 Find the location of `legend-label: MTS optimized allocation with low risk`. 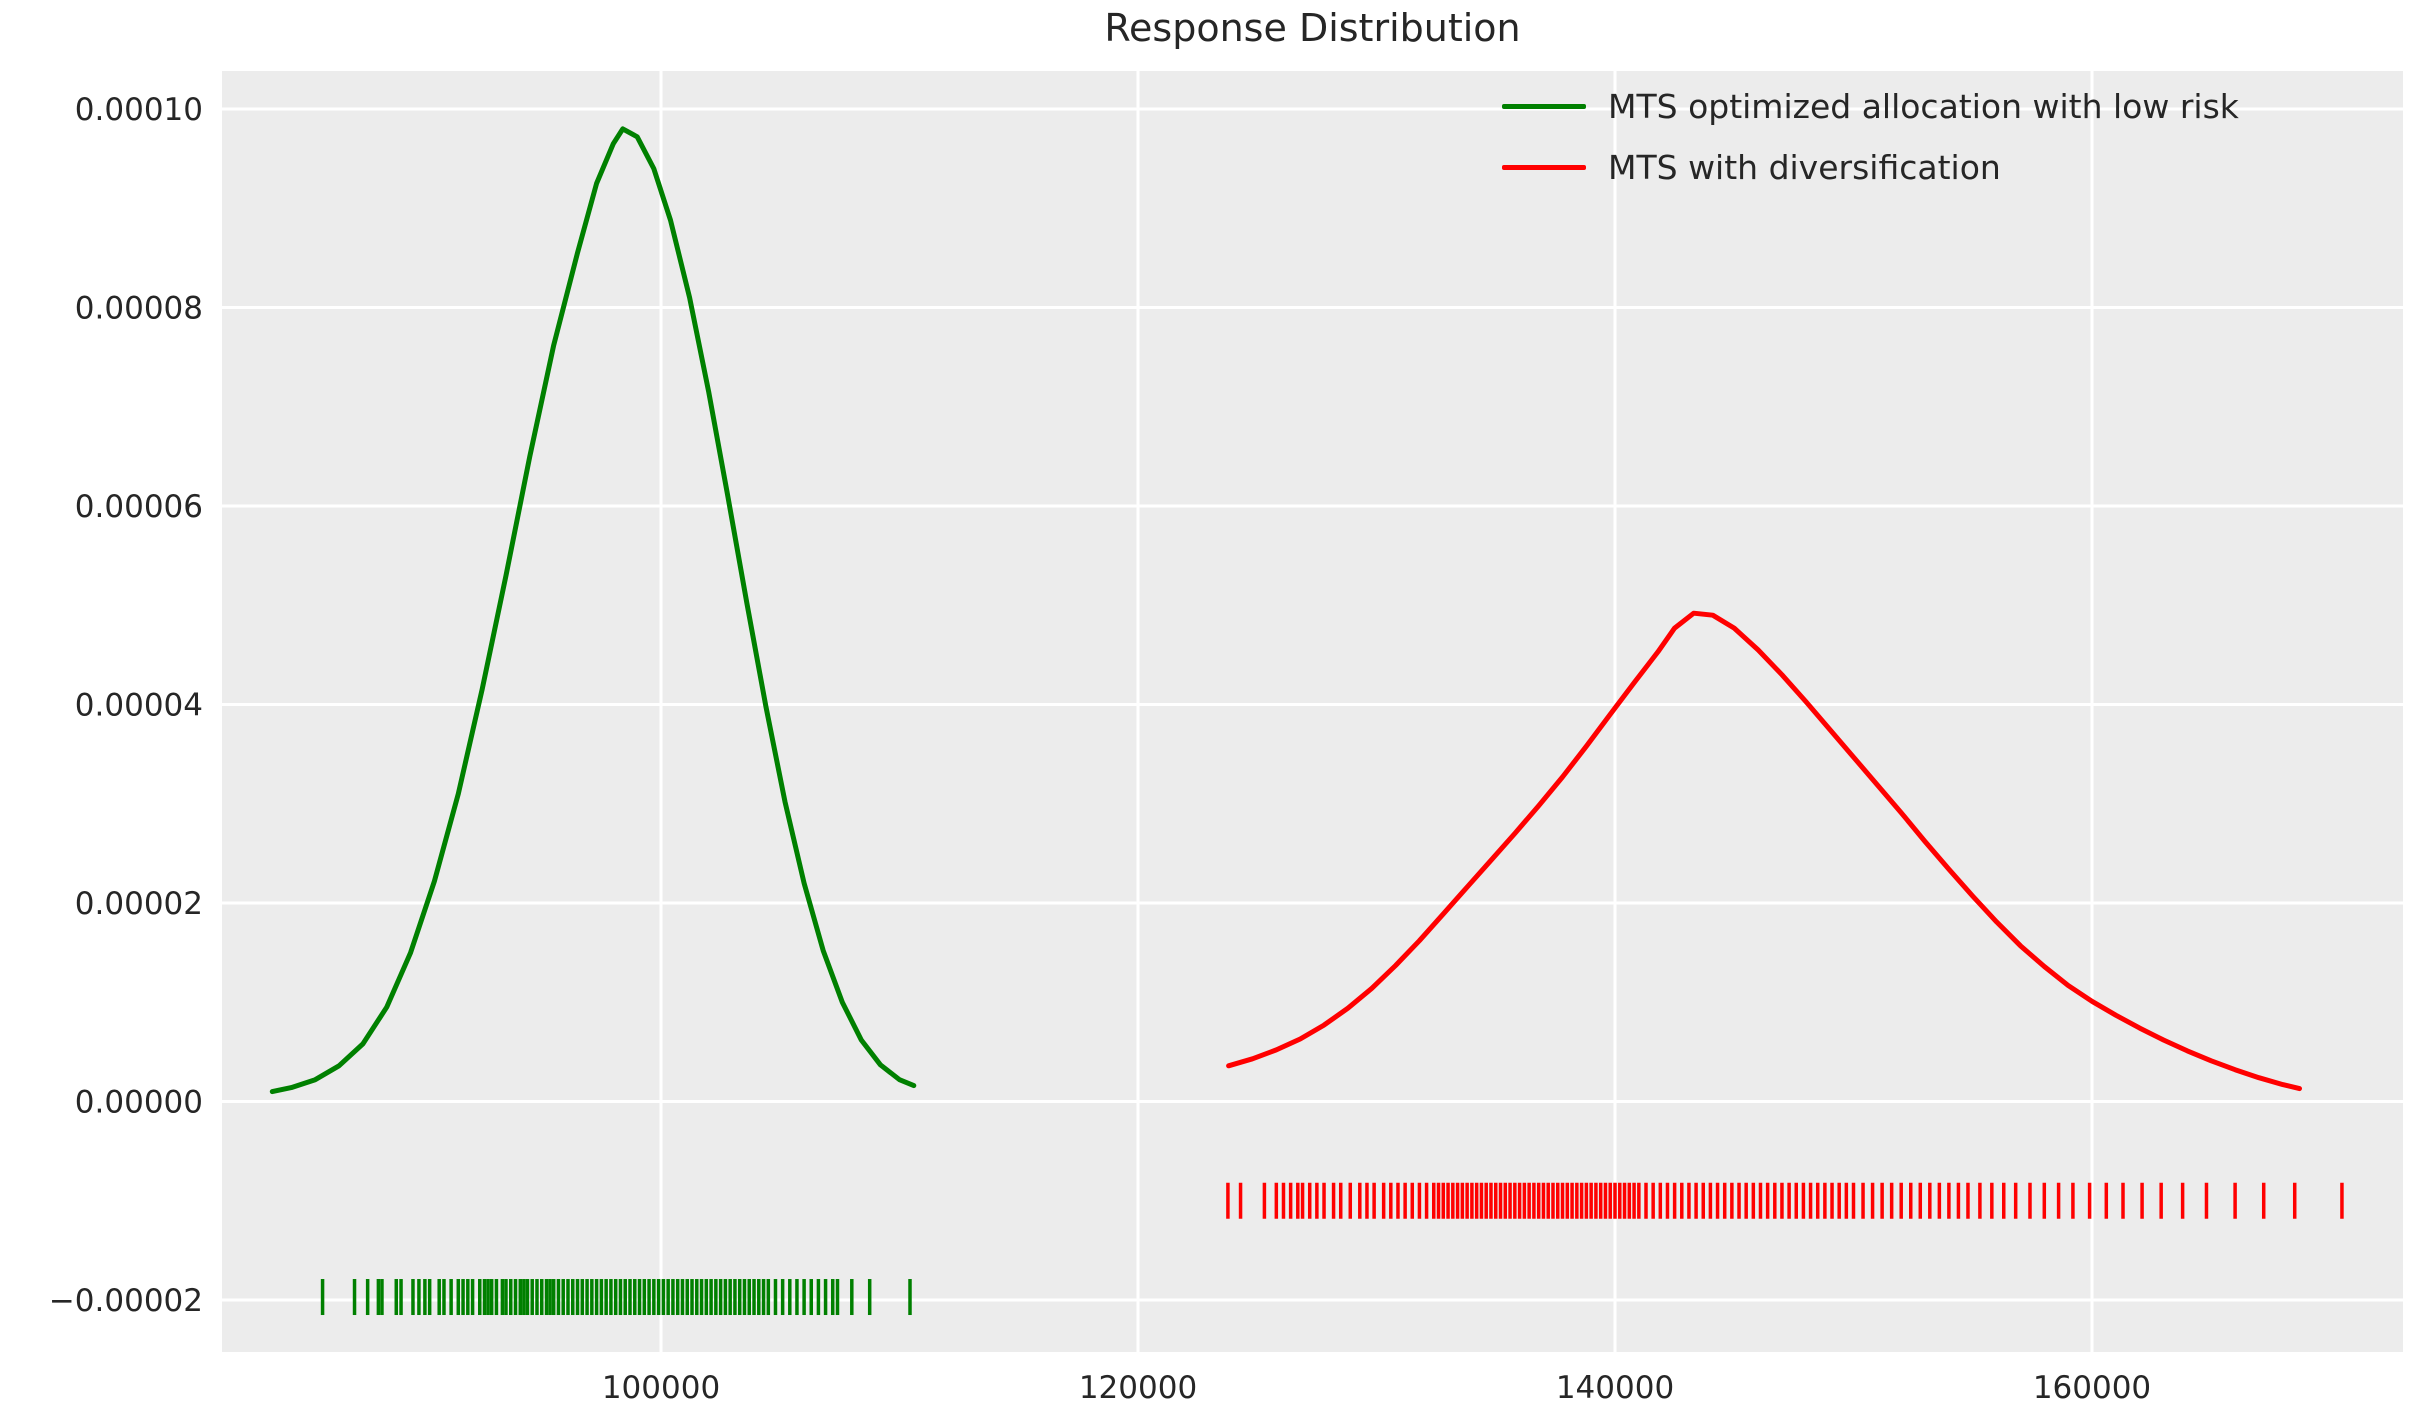

legend-label: MTS optimized allocation with low risk is located at coordinates (1923, 106).